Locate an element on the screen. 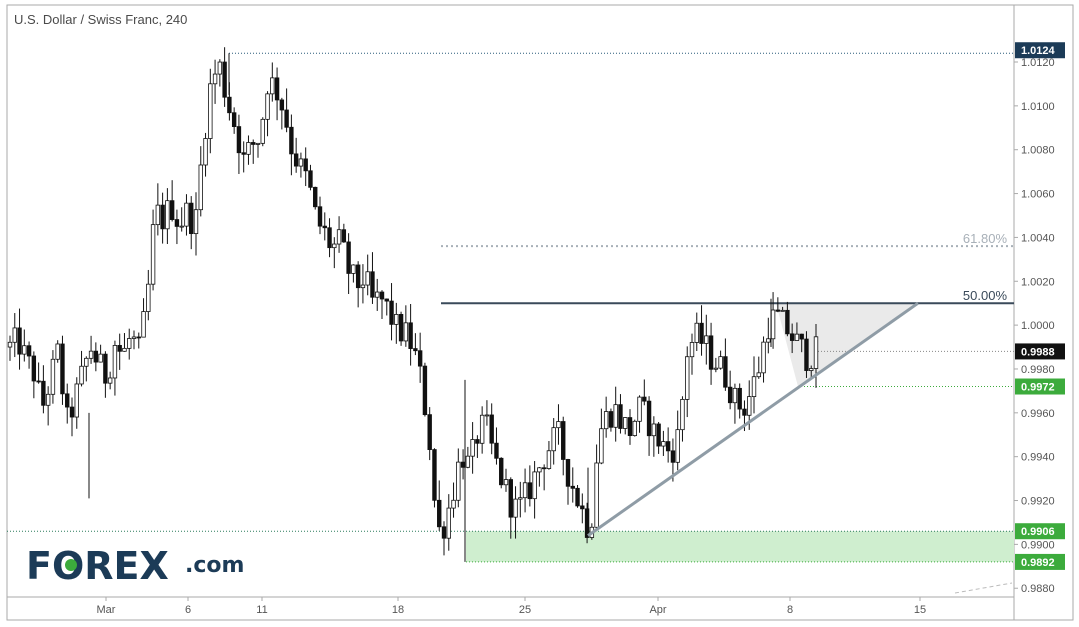 Image resolution: width=1079 pixels, height=627 pixels. logo-text: FOREX is located at coordinates (97, 566).